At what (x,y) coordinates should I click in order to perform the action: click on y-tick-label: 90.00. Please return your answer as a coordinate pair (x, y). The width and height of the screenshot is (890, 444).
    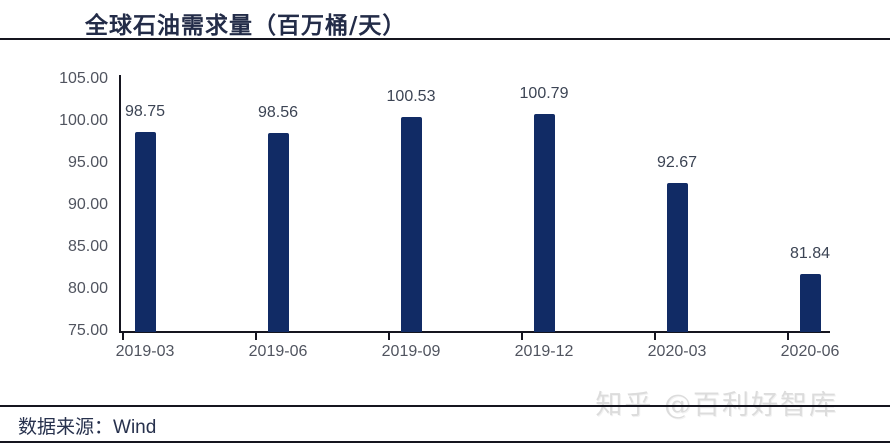
    Looking at the image, I should click on (87, 204).